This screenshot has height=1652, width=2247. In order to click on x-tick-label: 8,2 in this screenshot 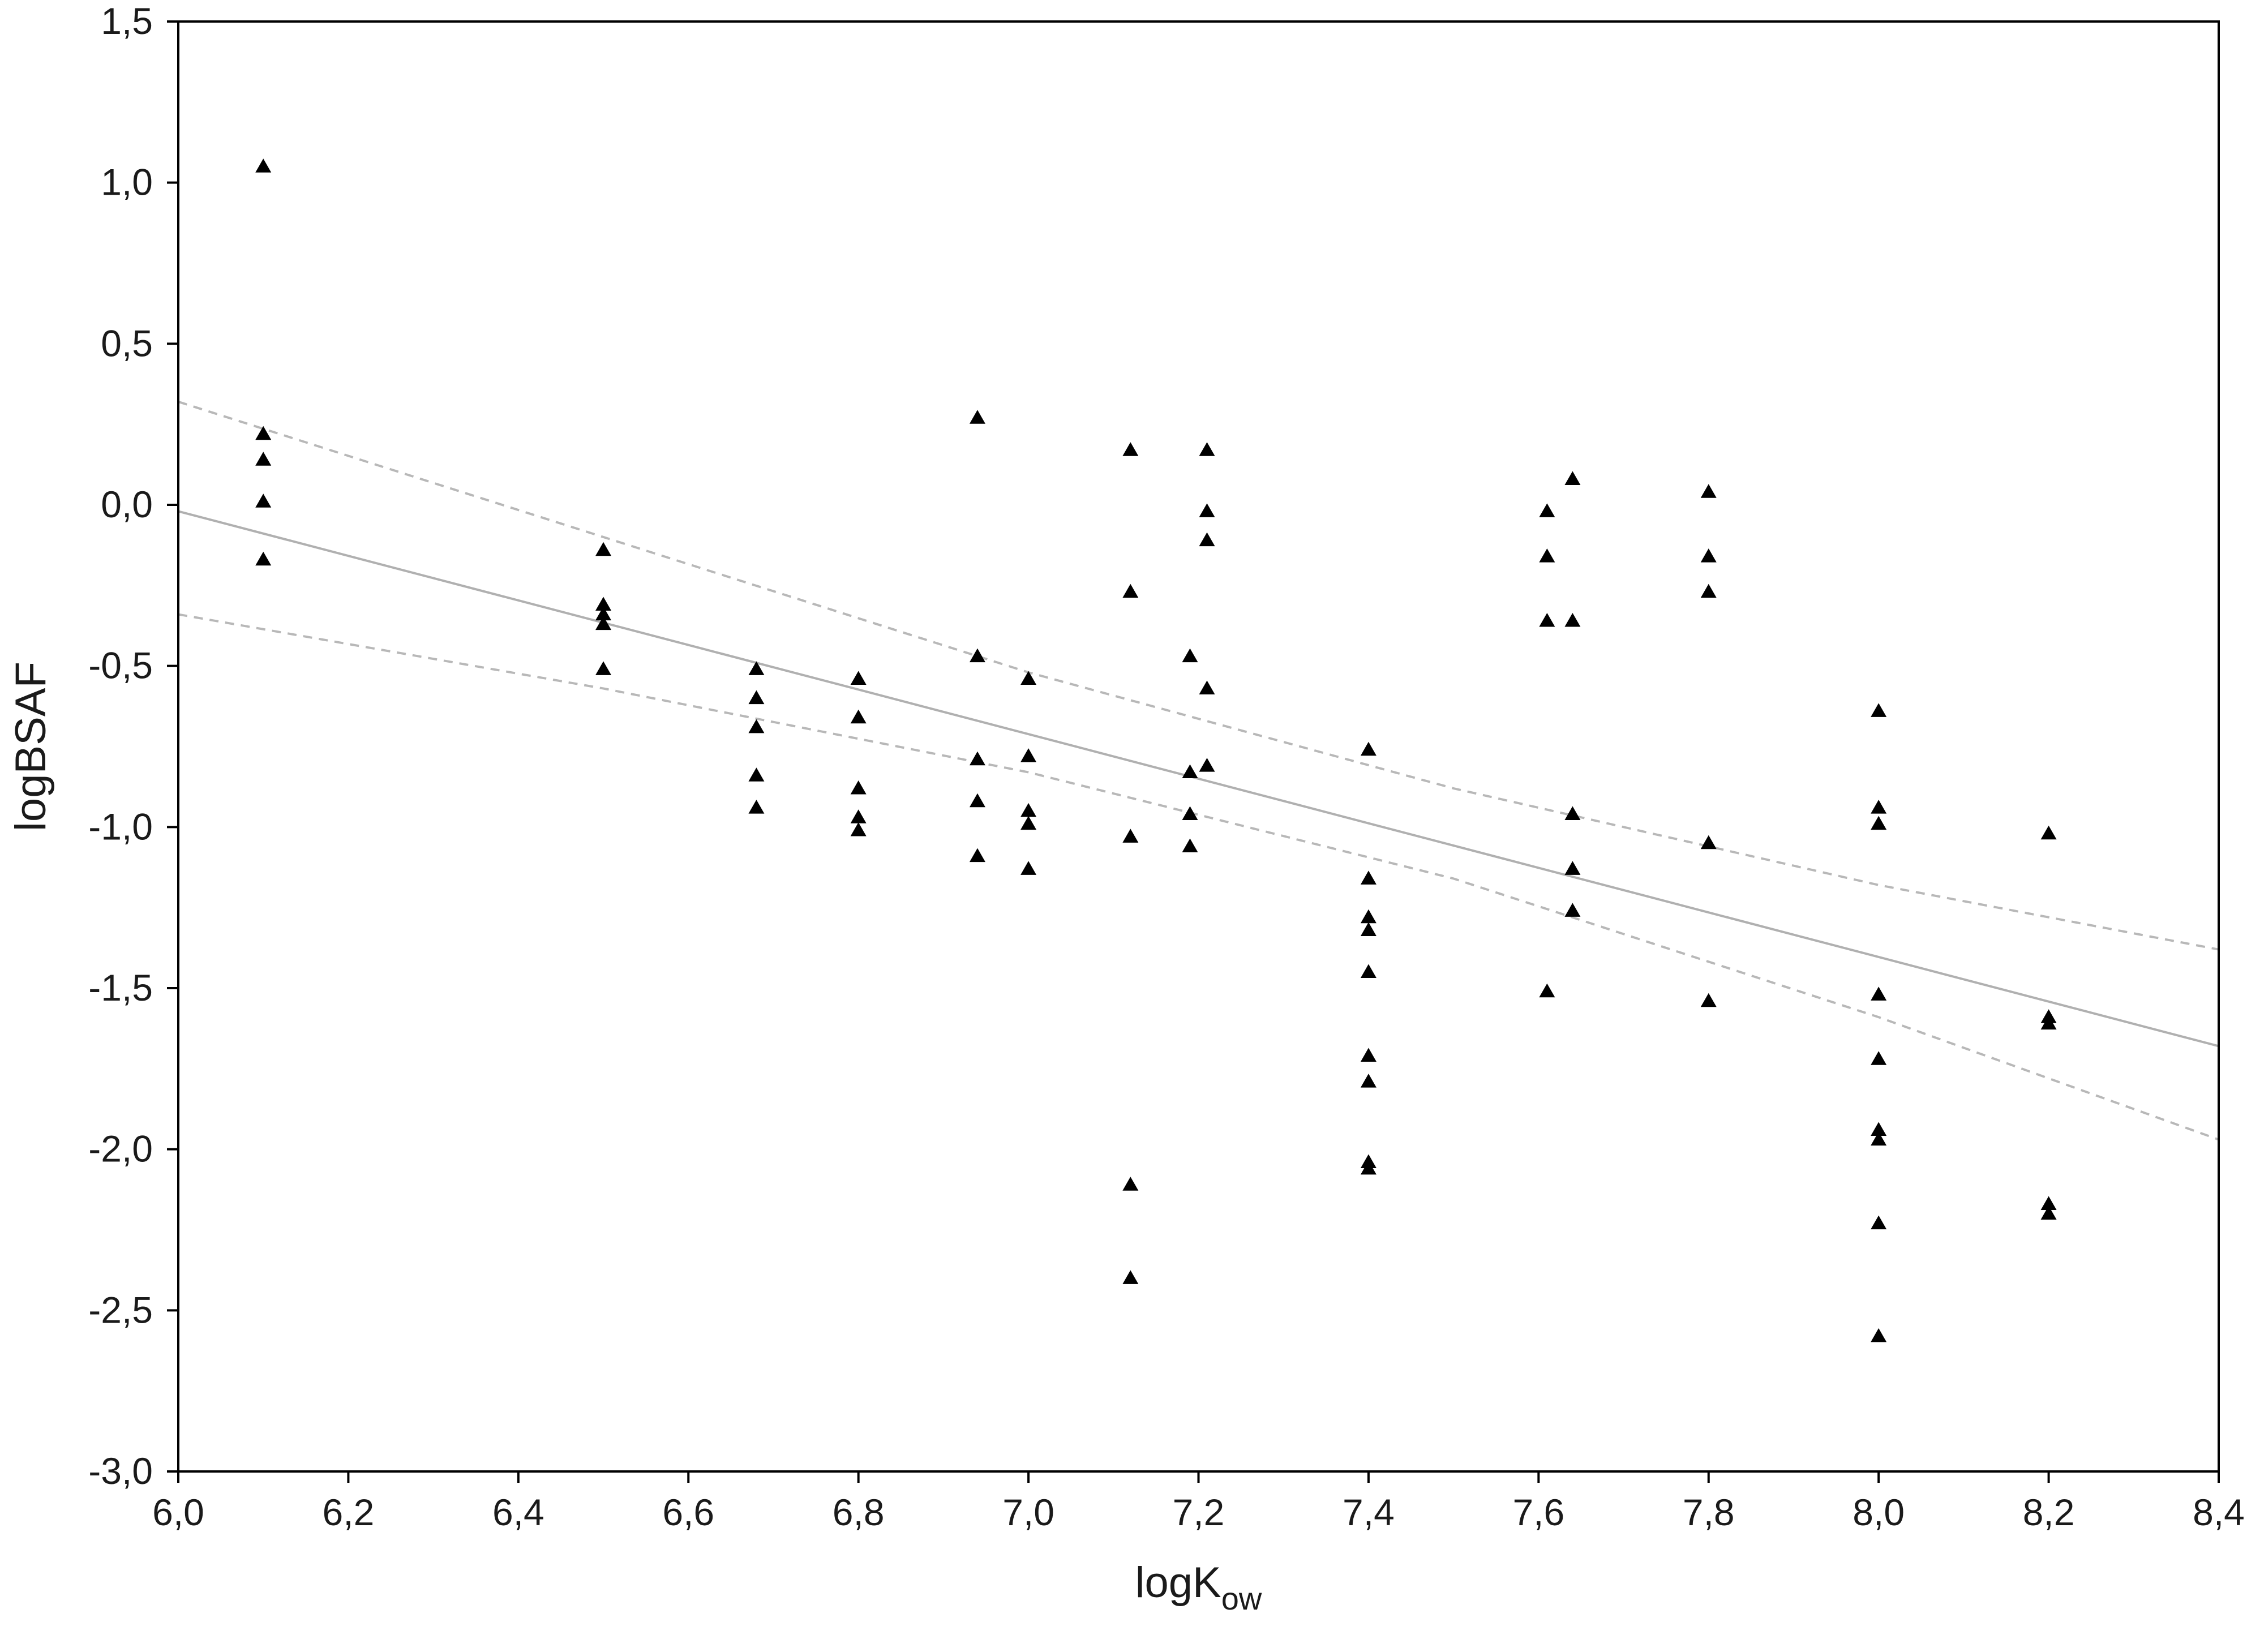, I will do `click(2049, 1512)`.